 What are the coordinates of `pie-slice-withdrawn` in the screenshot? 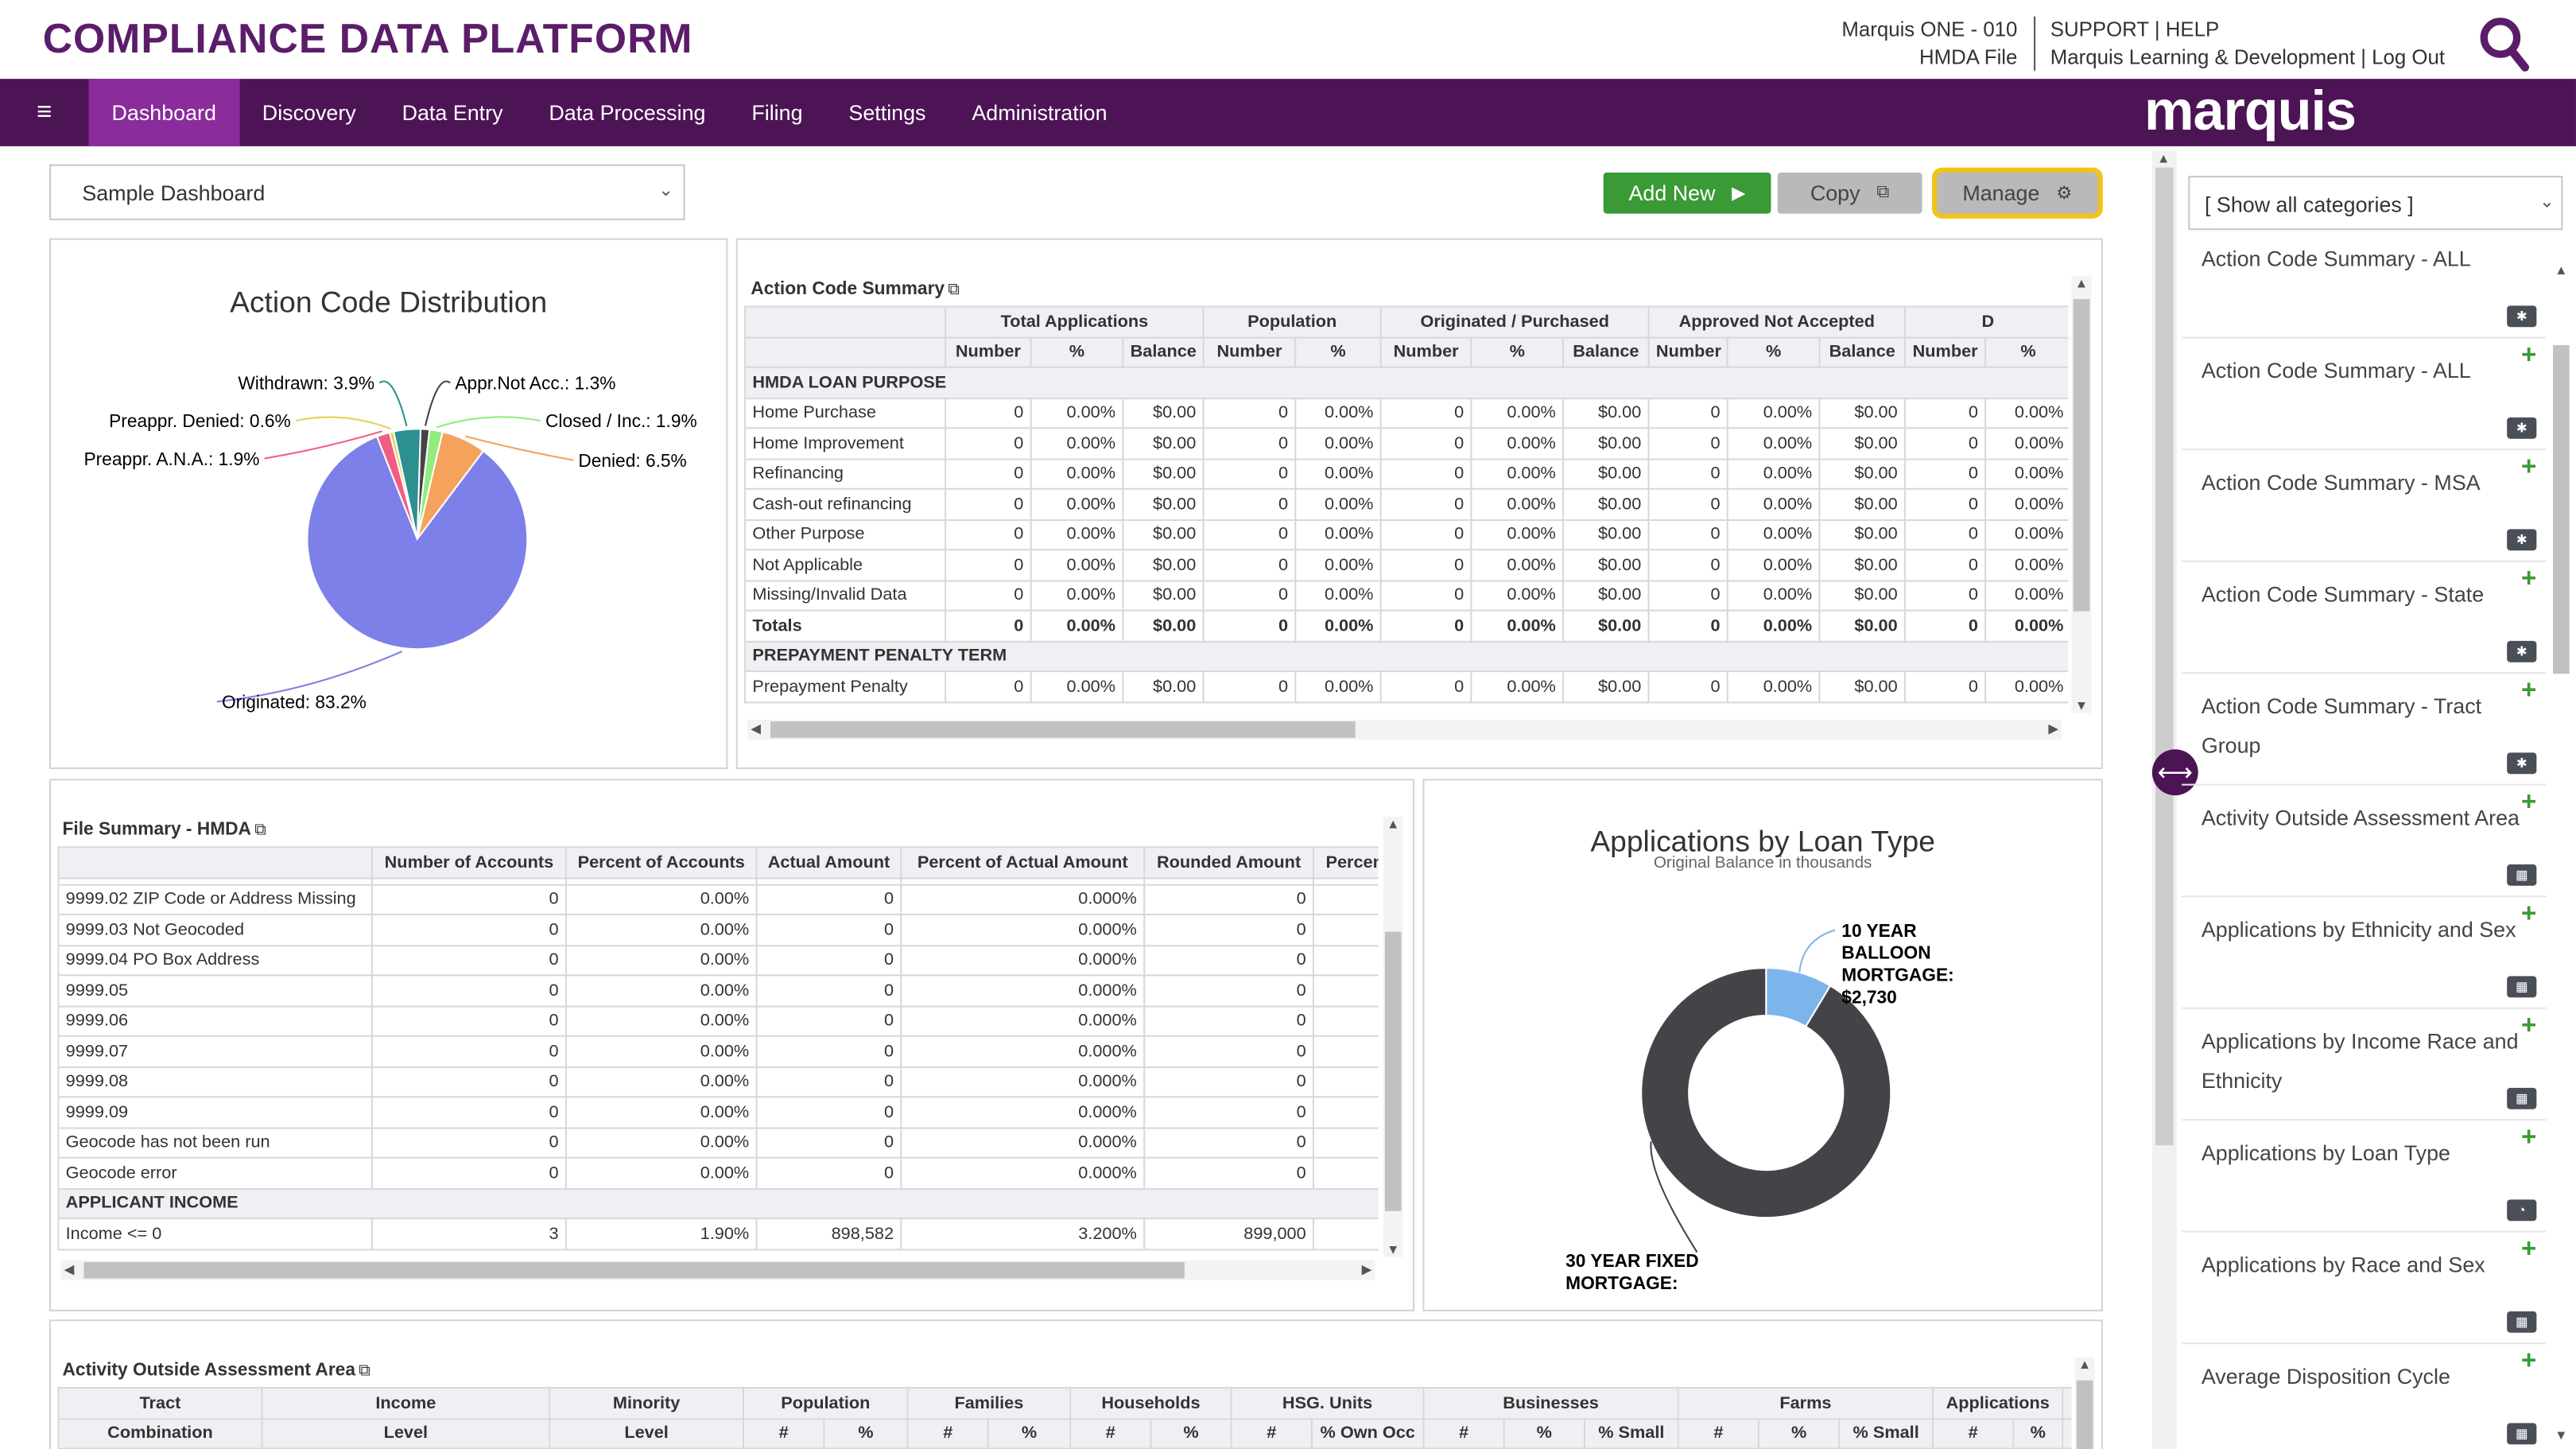 It's located at (407, 483).